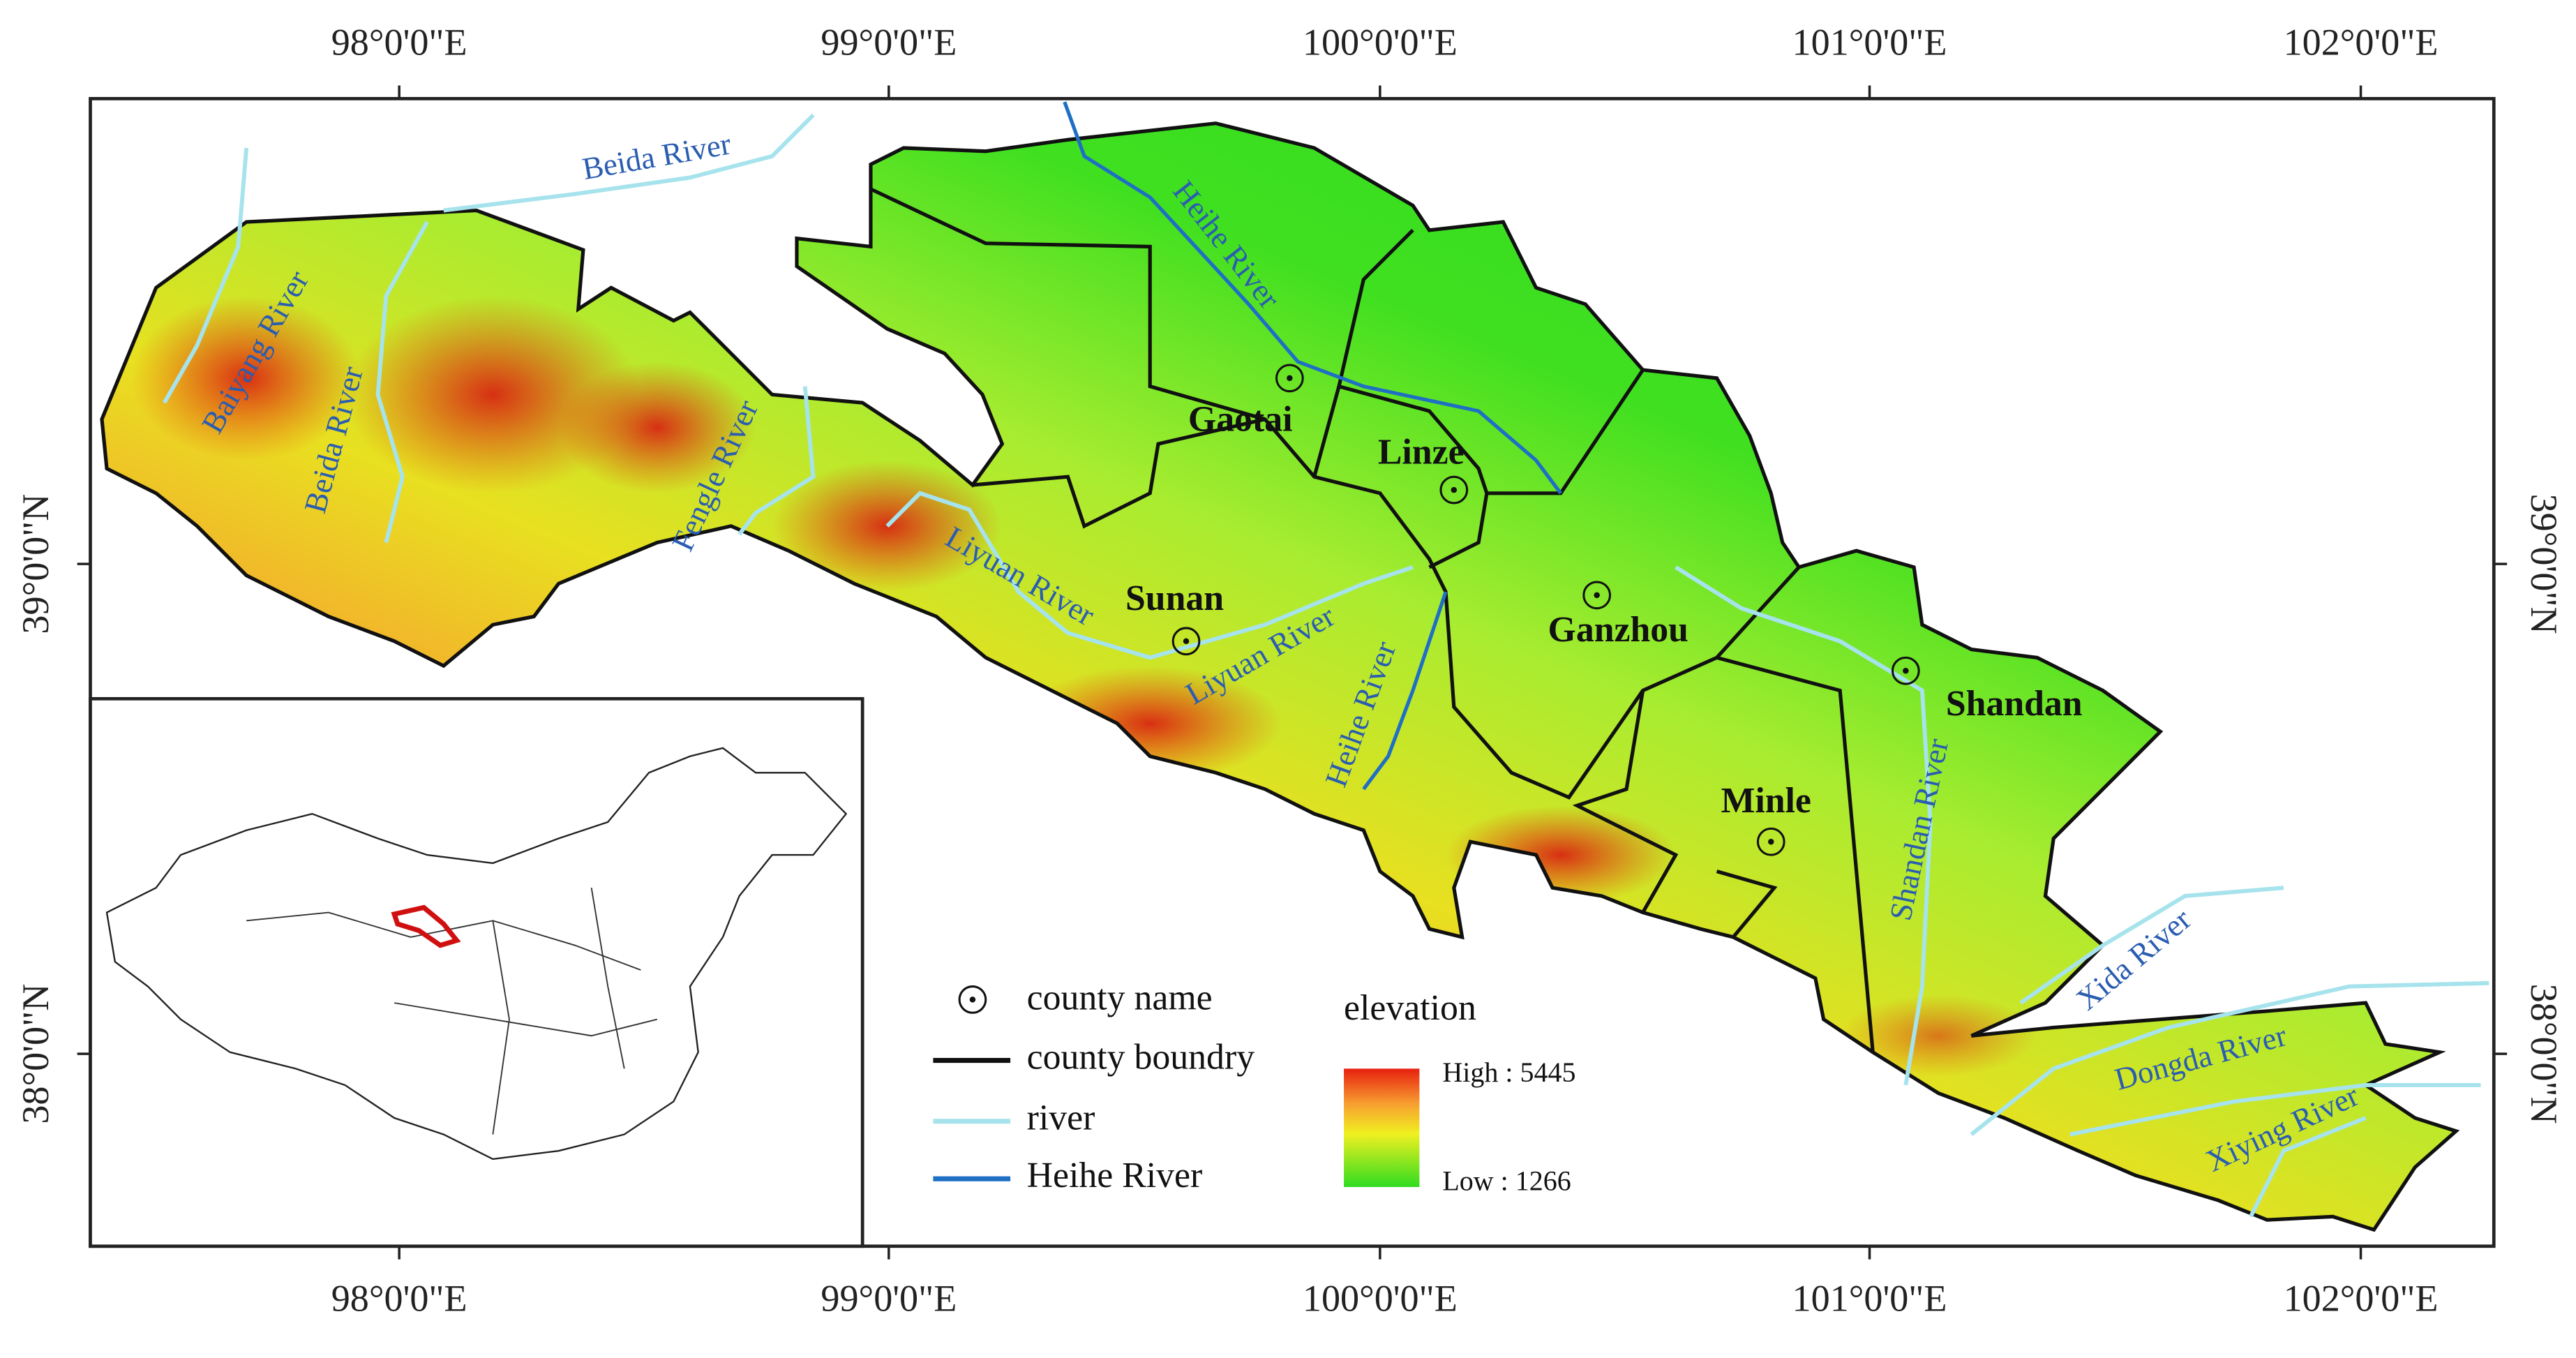 This screenshot has height=1358, width=2576. Describe the element at coordinates (1176, 1086) in the screenshot. I see `legend` at that location.